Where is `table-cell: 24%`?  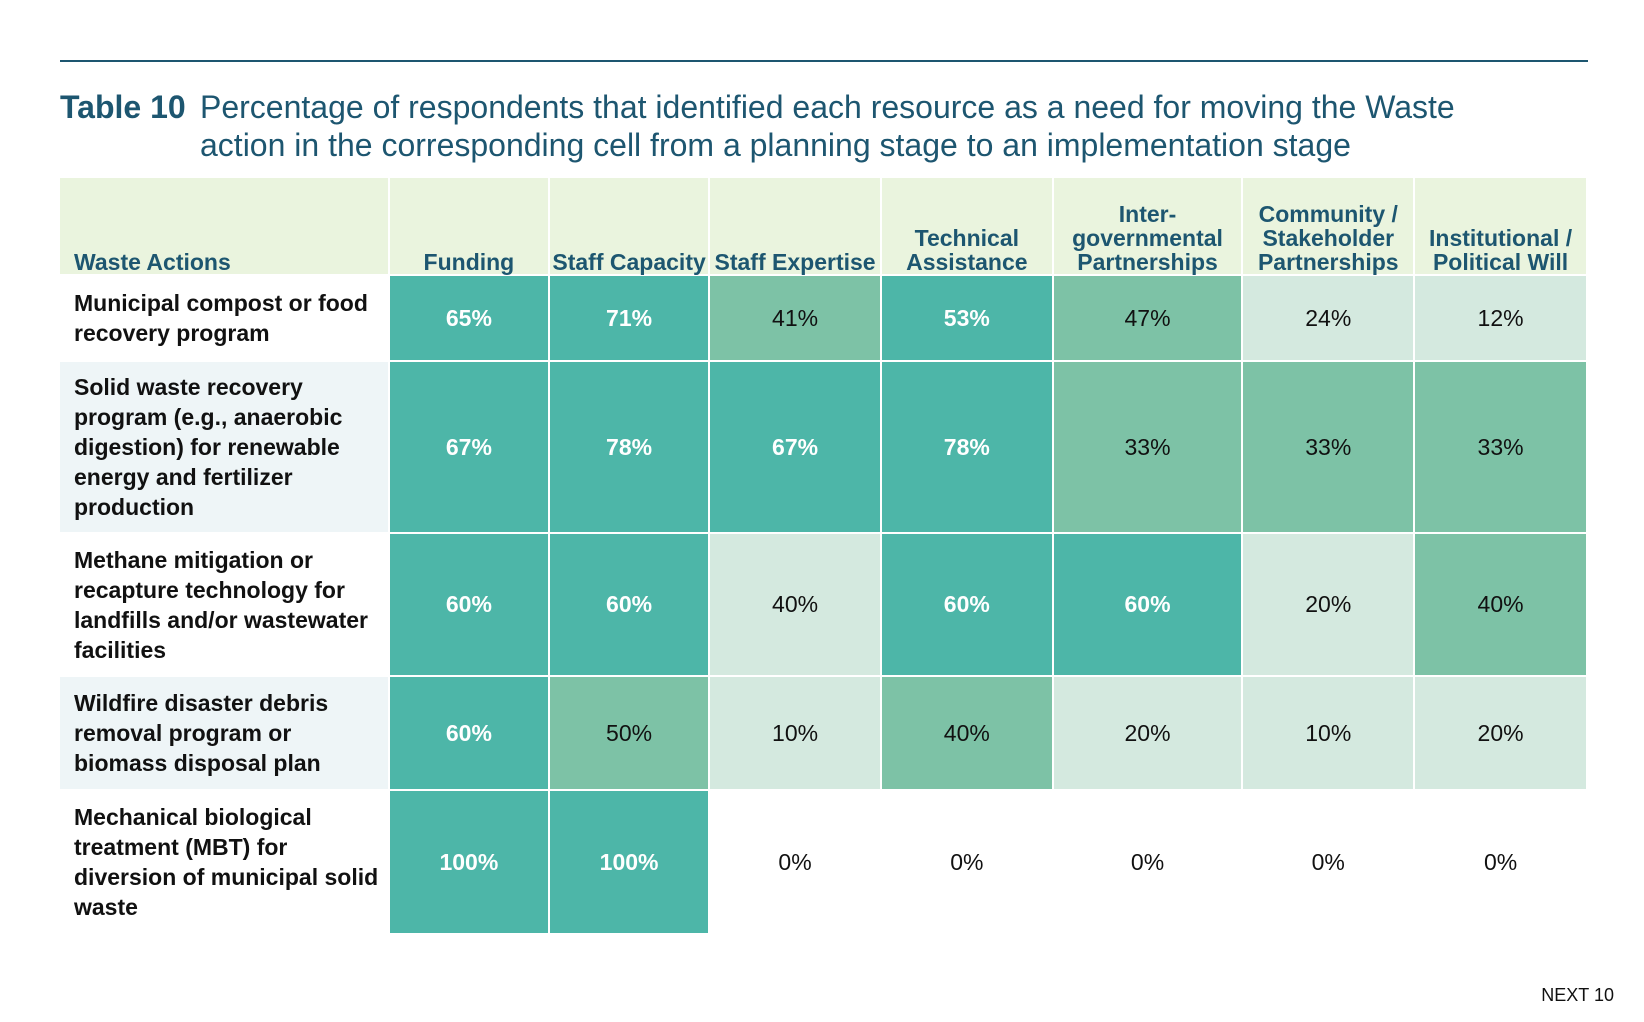
table-cell: 24% is located at coordinates (1328, 317).